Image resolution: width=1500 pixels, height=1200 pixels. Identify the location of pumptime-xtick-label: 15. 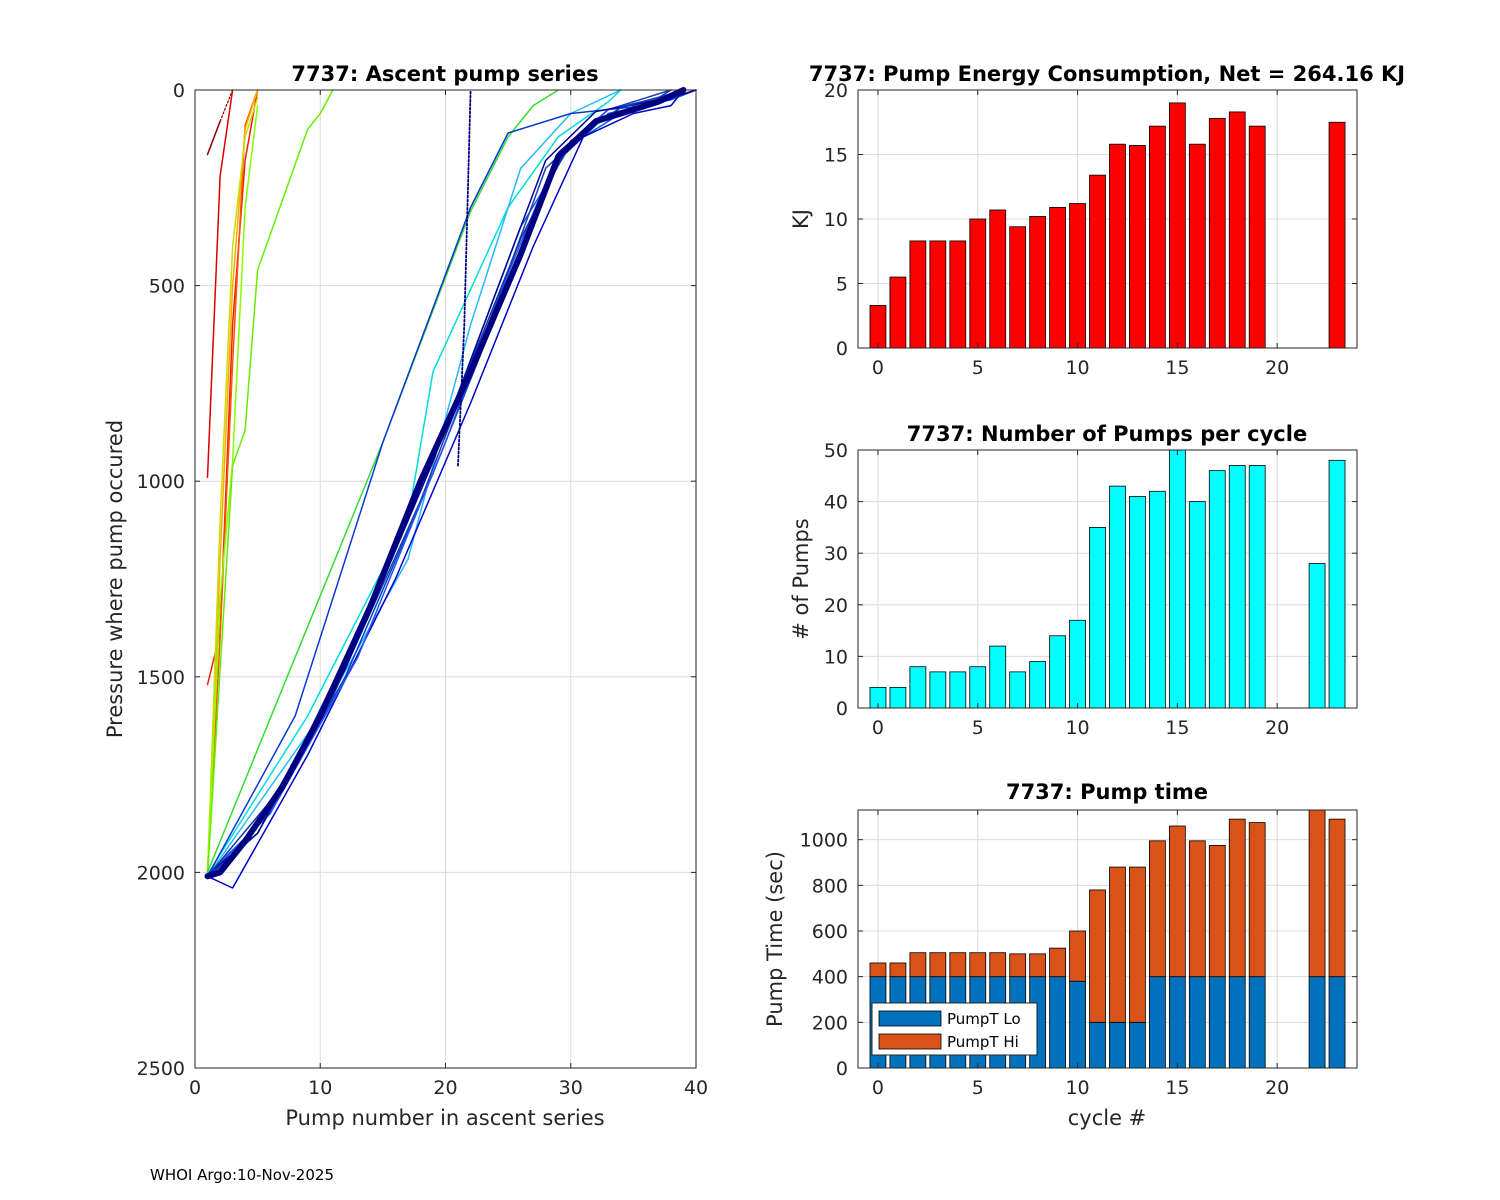
(1177, 1088).